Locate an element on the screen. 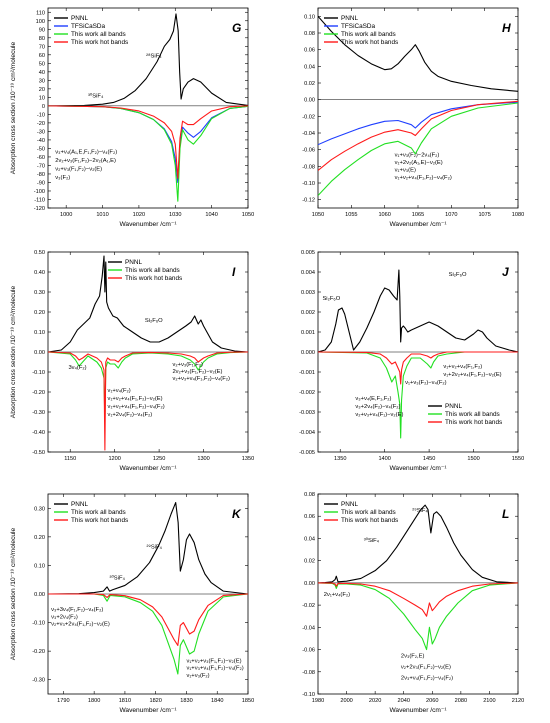 Image resolution: width=550 pixels, height=723 pixels. annotation: 2ν₁+ν₄(F₂) is located at coordinates (337, 595).